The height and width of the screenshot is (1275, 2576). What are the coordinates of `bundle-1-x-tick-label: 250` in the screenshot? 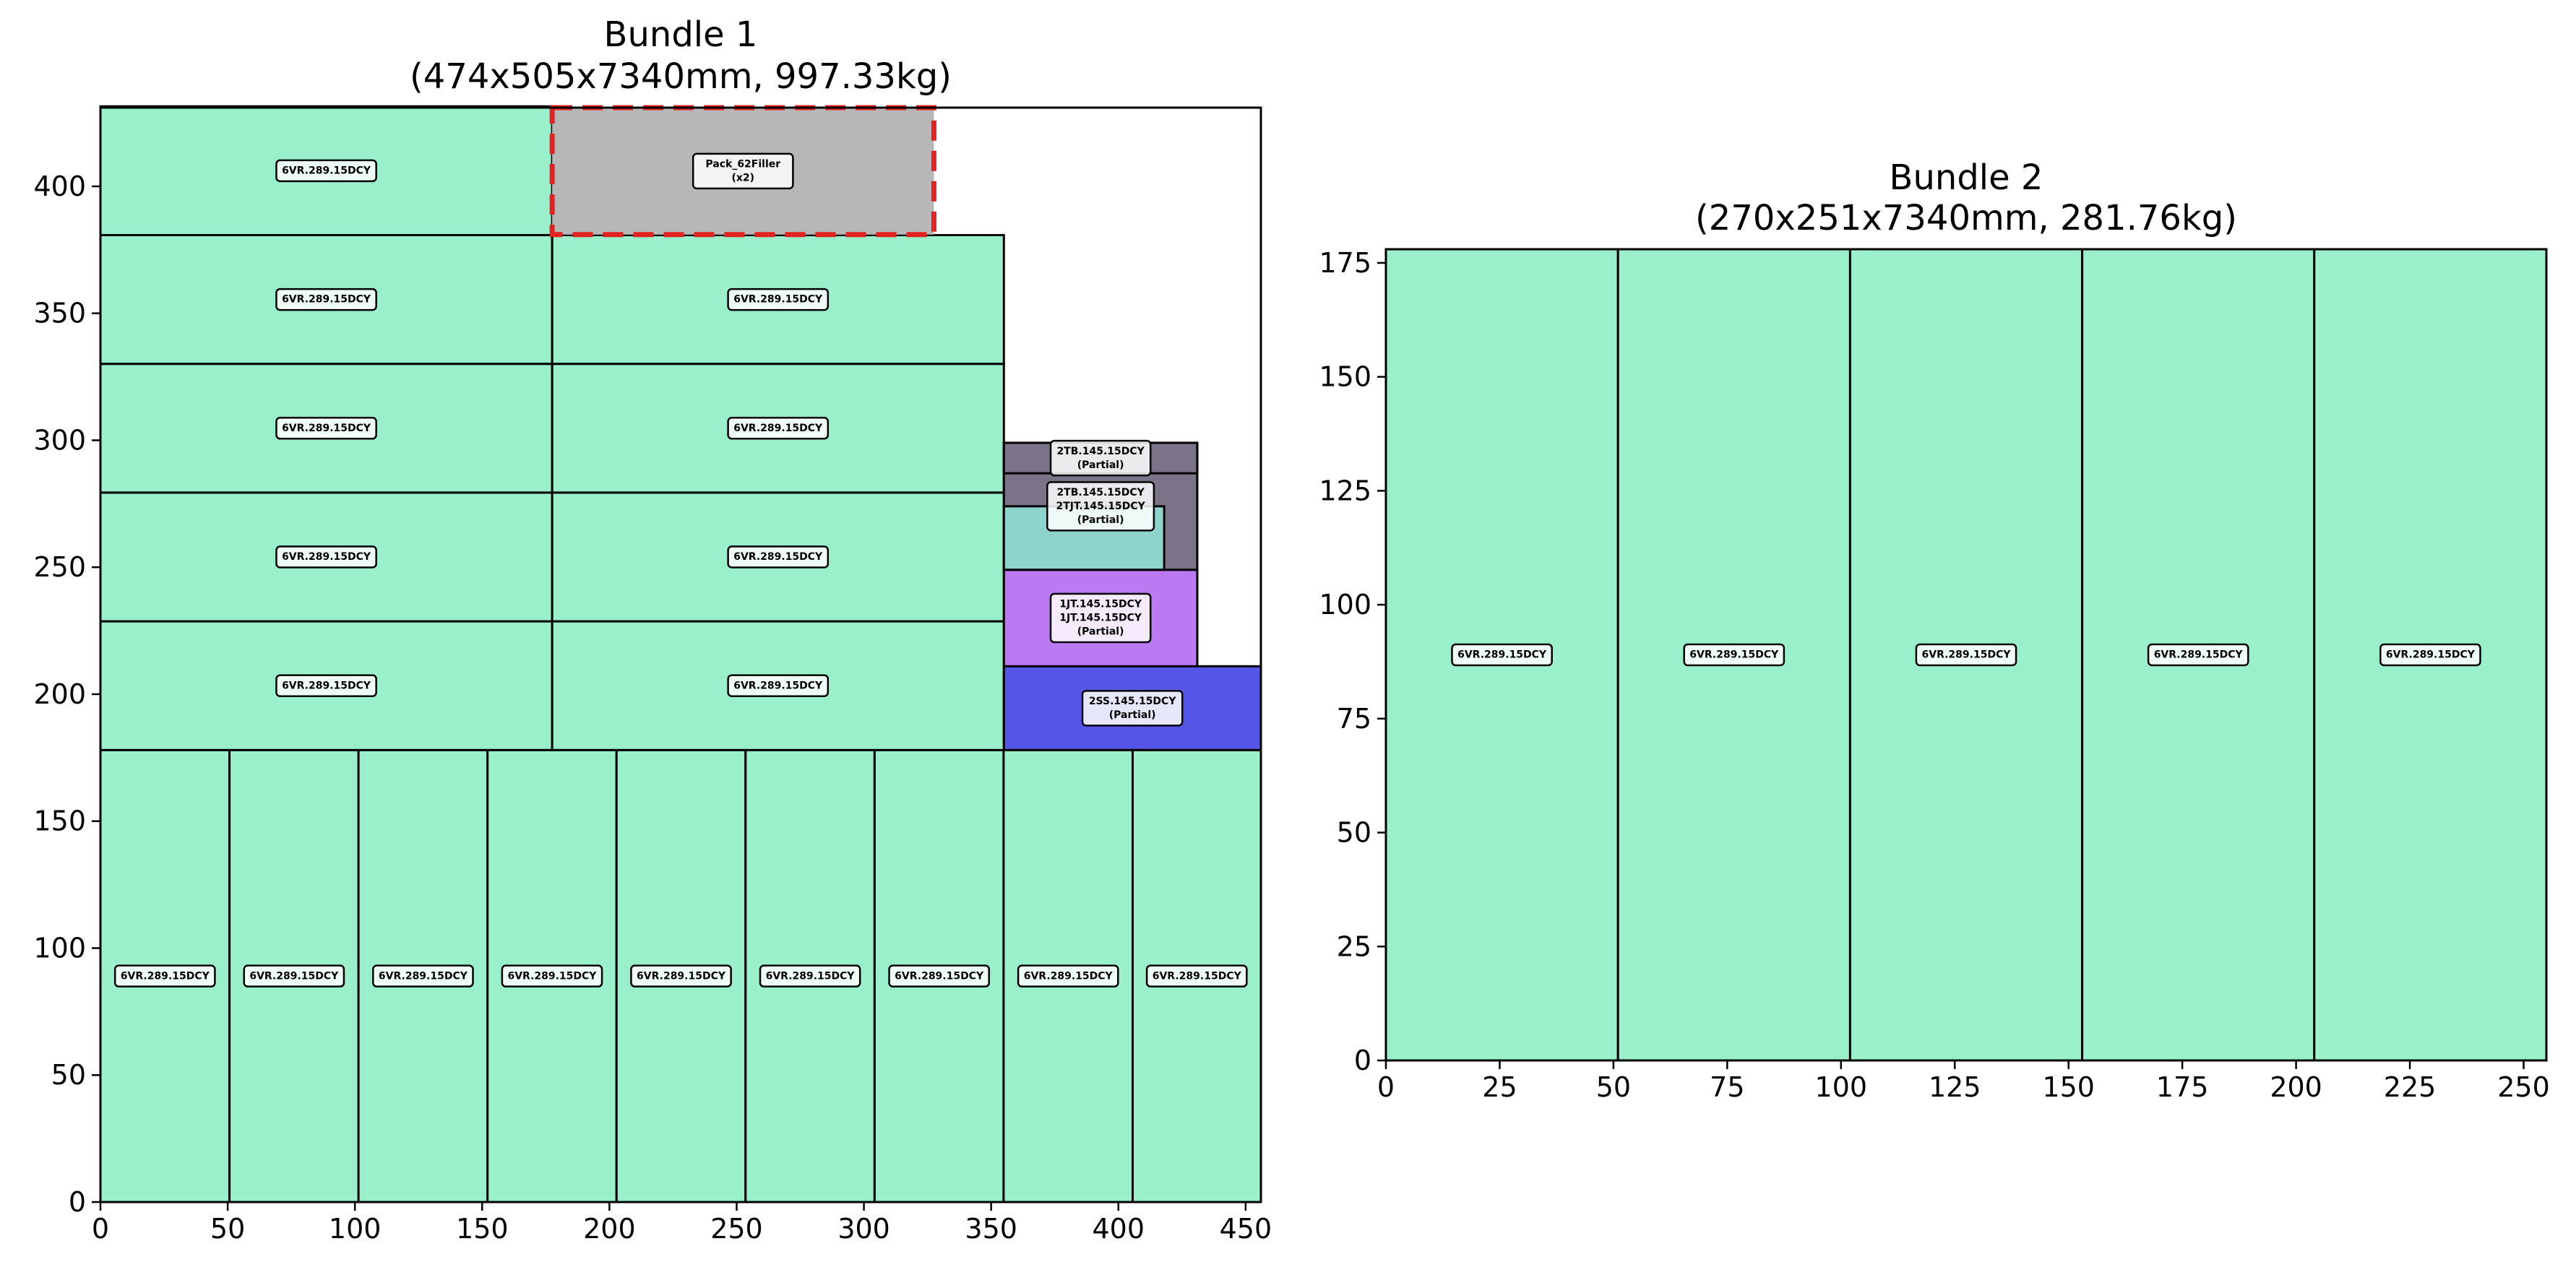 It's located at (736, 1229).